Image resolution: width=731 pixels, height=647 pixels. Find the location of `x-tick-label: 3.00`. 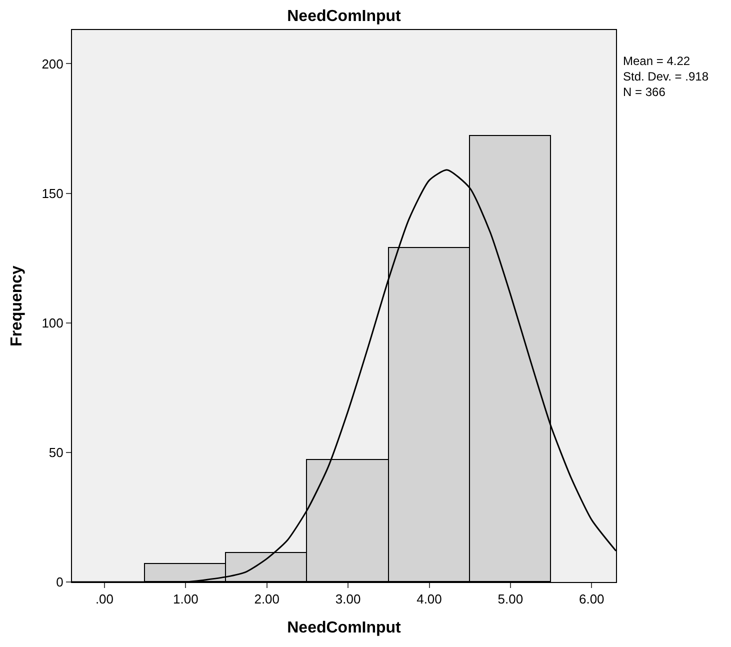

x-tick-label: 3.00 is located at coordinates (348, 599).